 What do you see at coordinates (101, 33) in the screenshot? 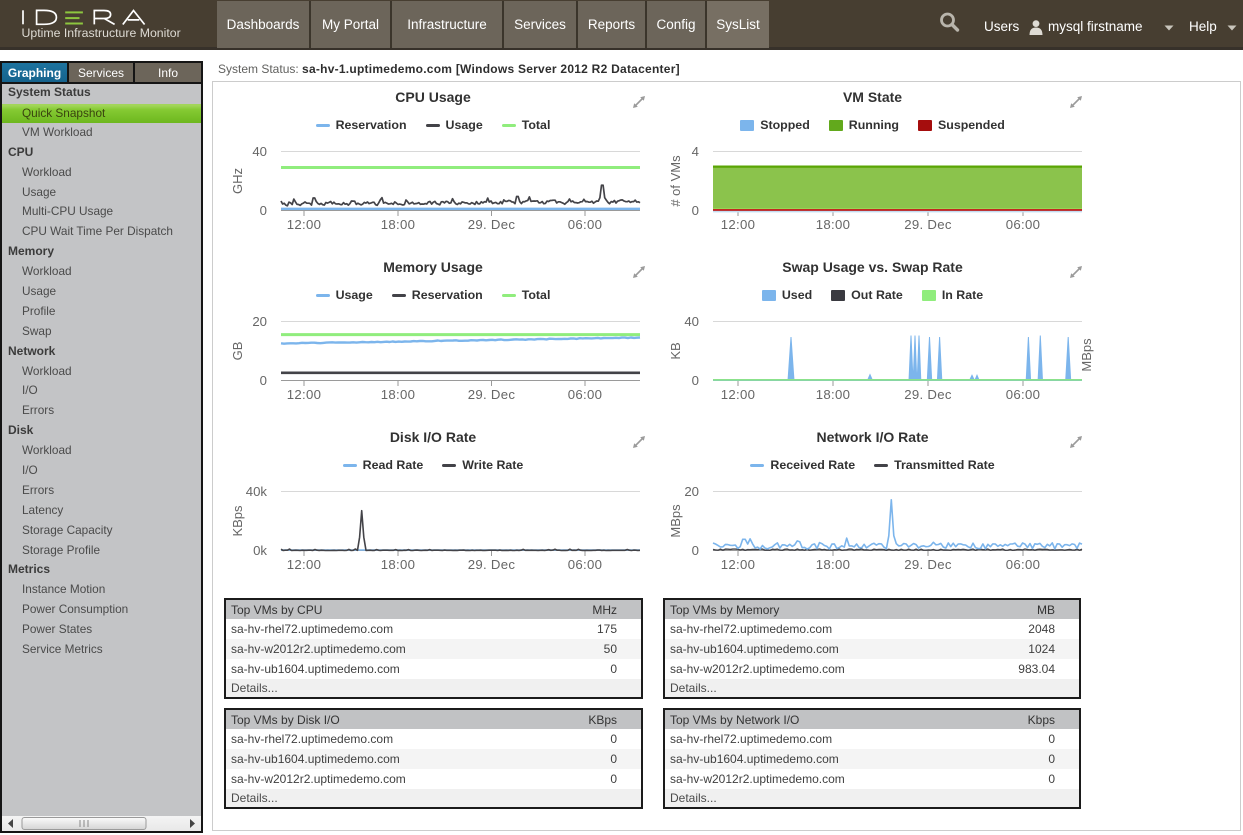
I see `svg-text: Uptime Infrastructure Monitor` at bounding box center [101, 33].